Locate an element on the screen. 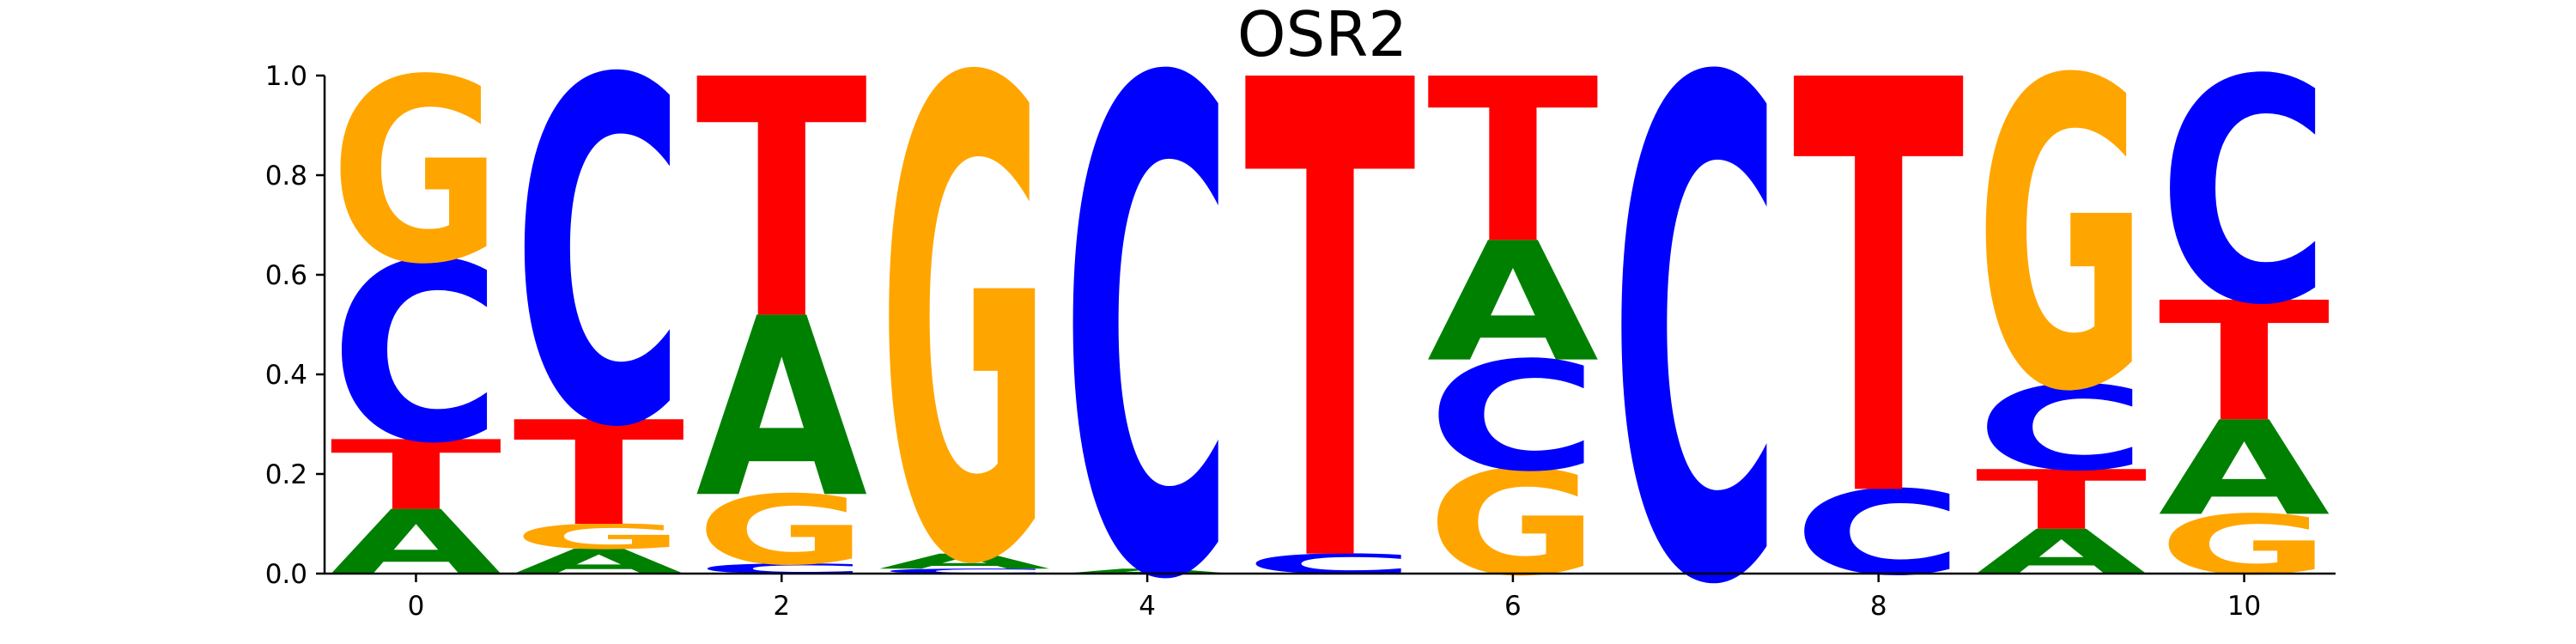 The height and width of the screenshot is (644, 2576). logo-letter-c-pos4: C is located at coordinates (1147, 322).